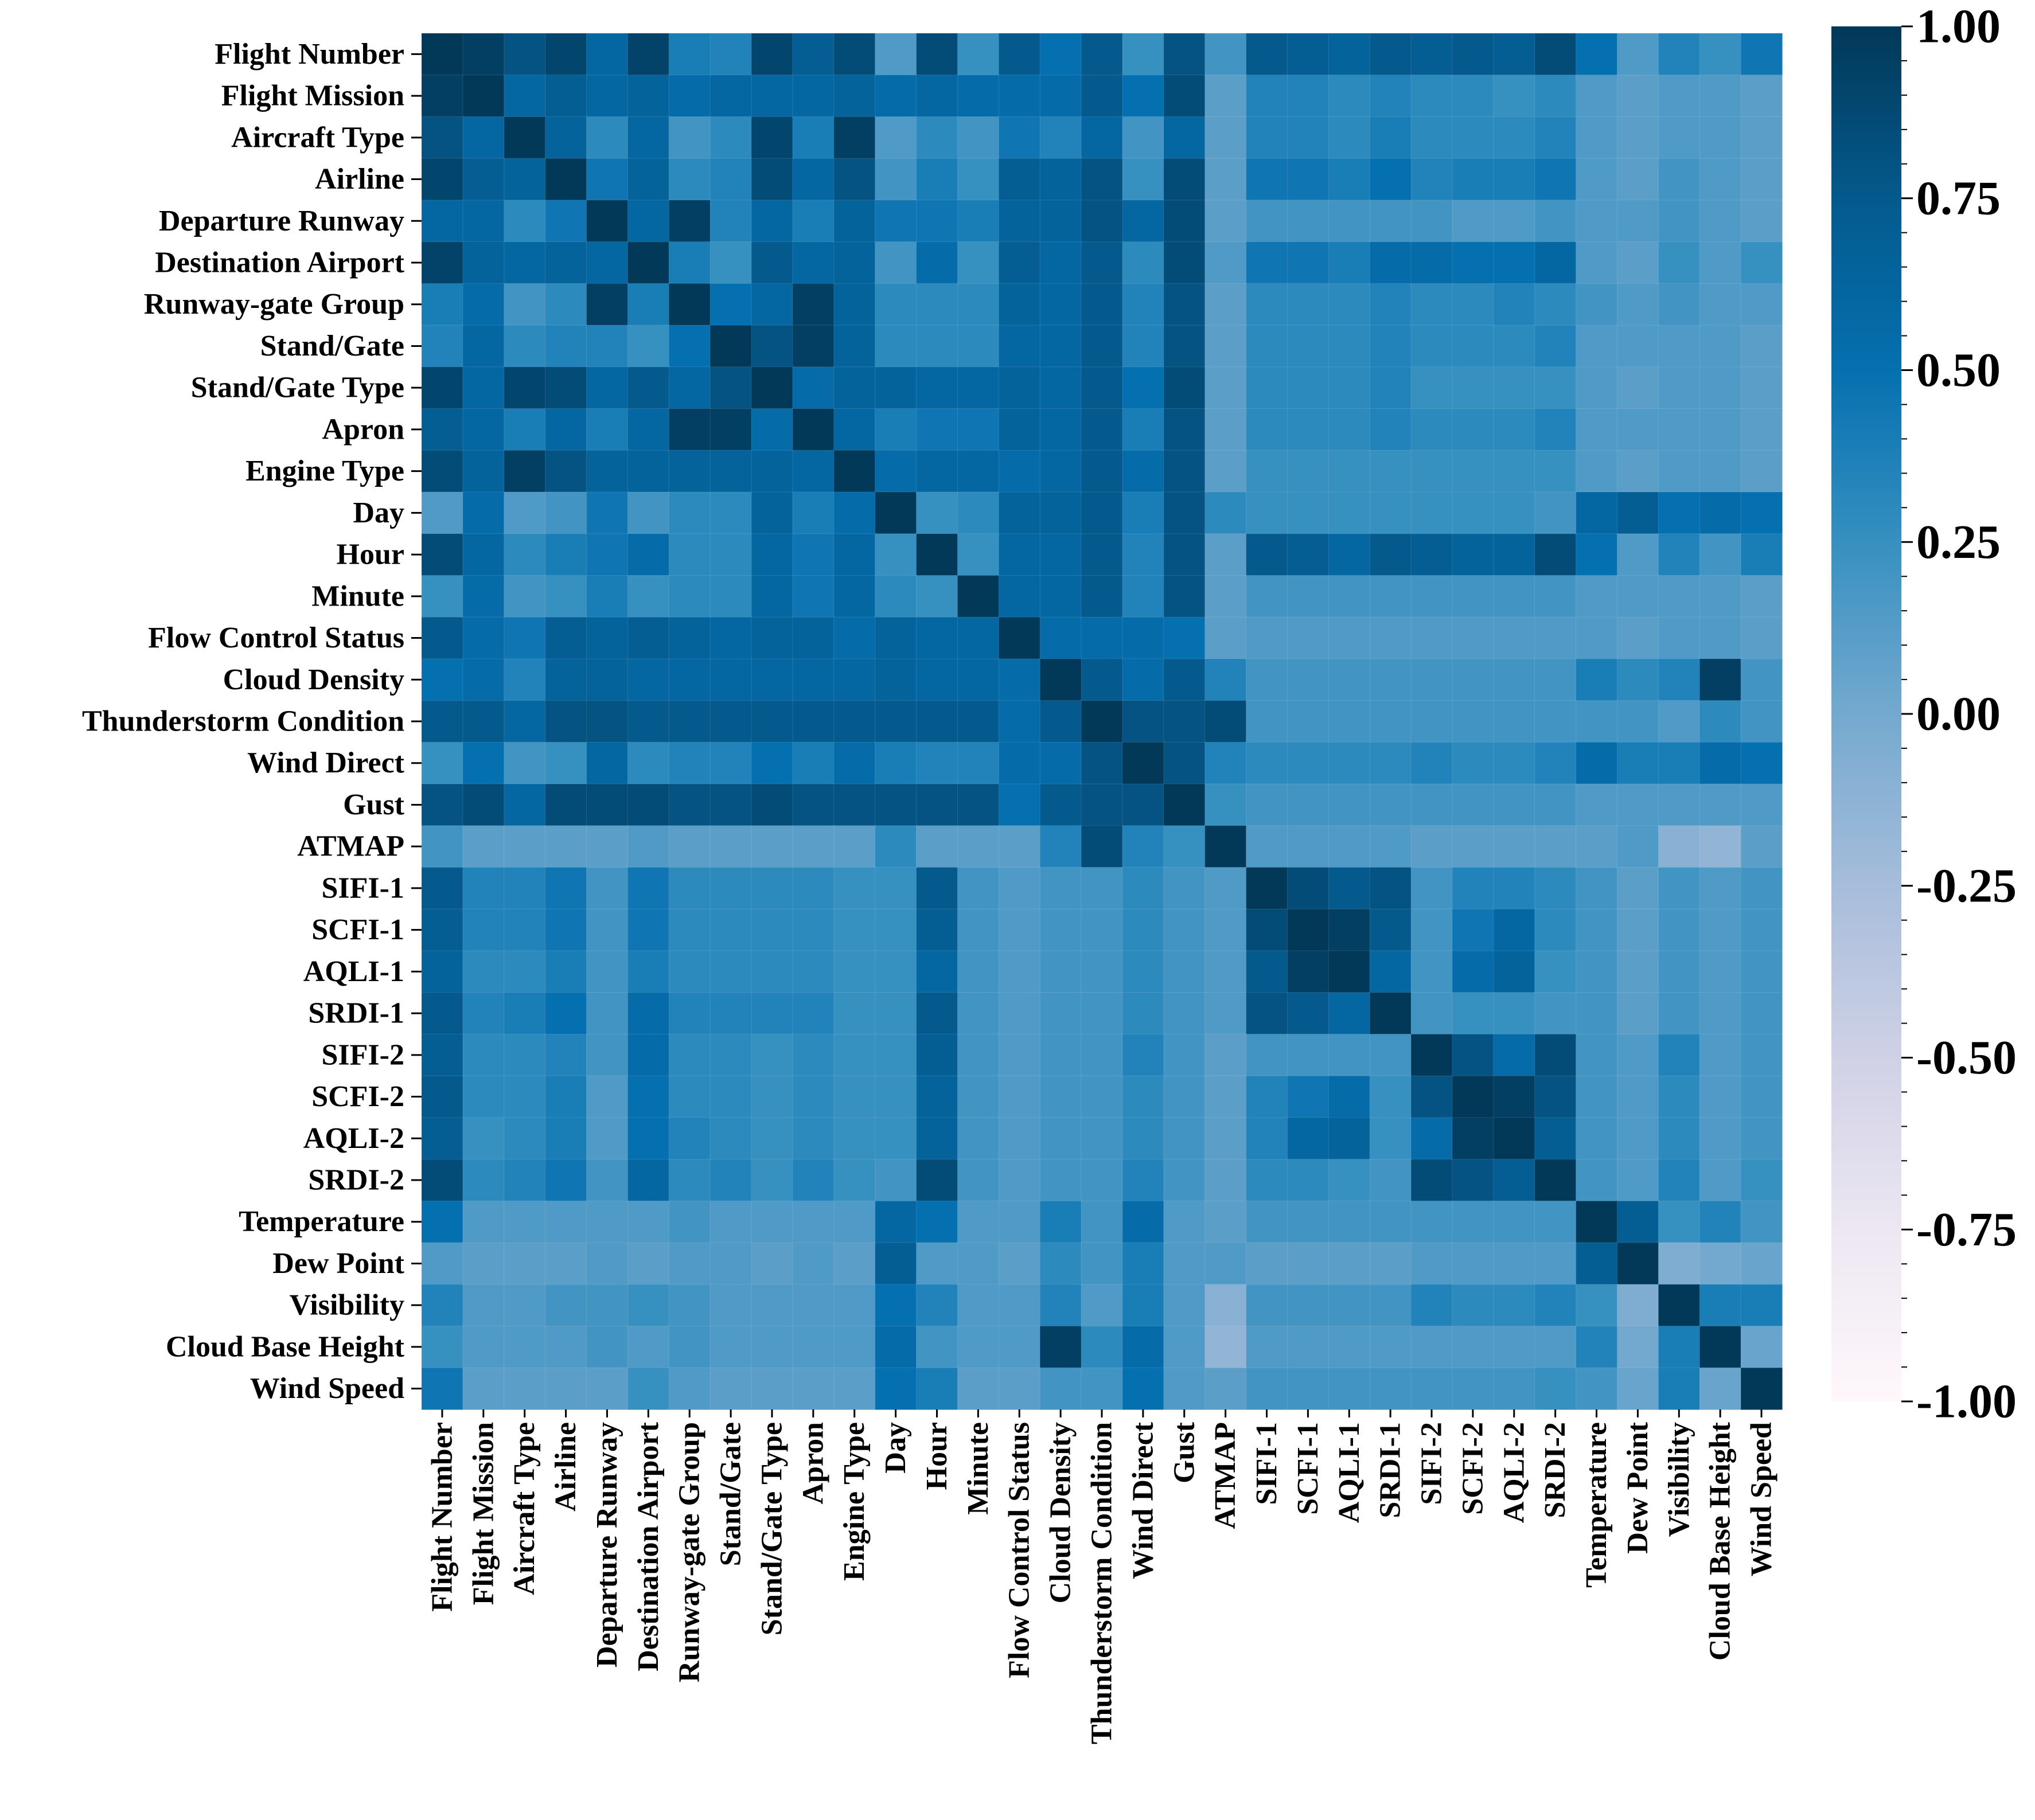 This screenshot has height=1820, width=2035. What do you see at coordinates (1721, 1541) in the screenshot?
I see `column-label: Cloud Base Height` at bounding box center [1721, 1541].